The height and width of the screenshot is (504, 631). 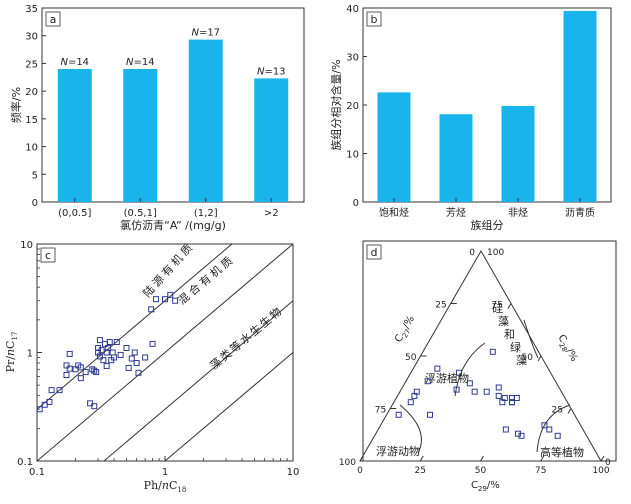 What do you see at coordinates (165, 472) in the screenshot?
I see `x-tick-label: 1` at bounding box center [165, 472].